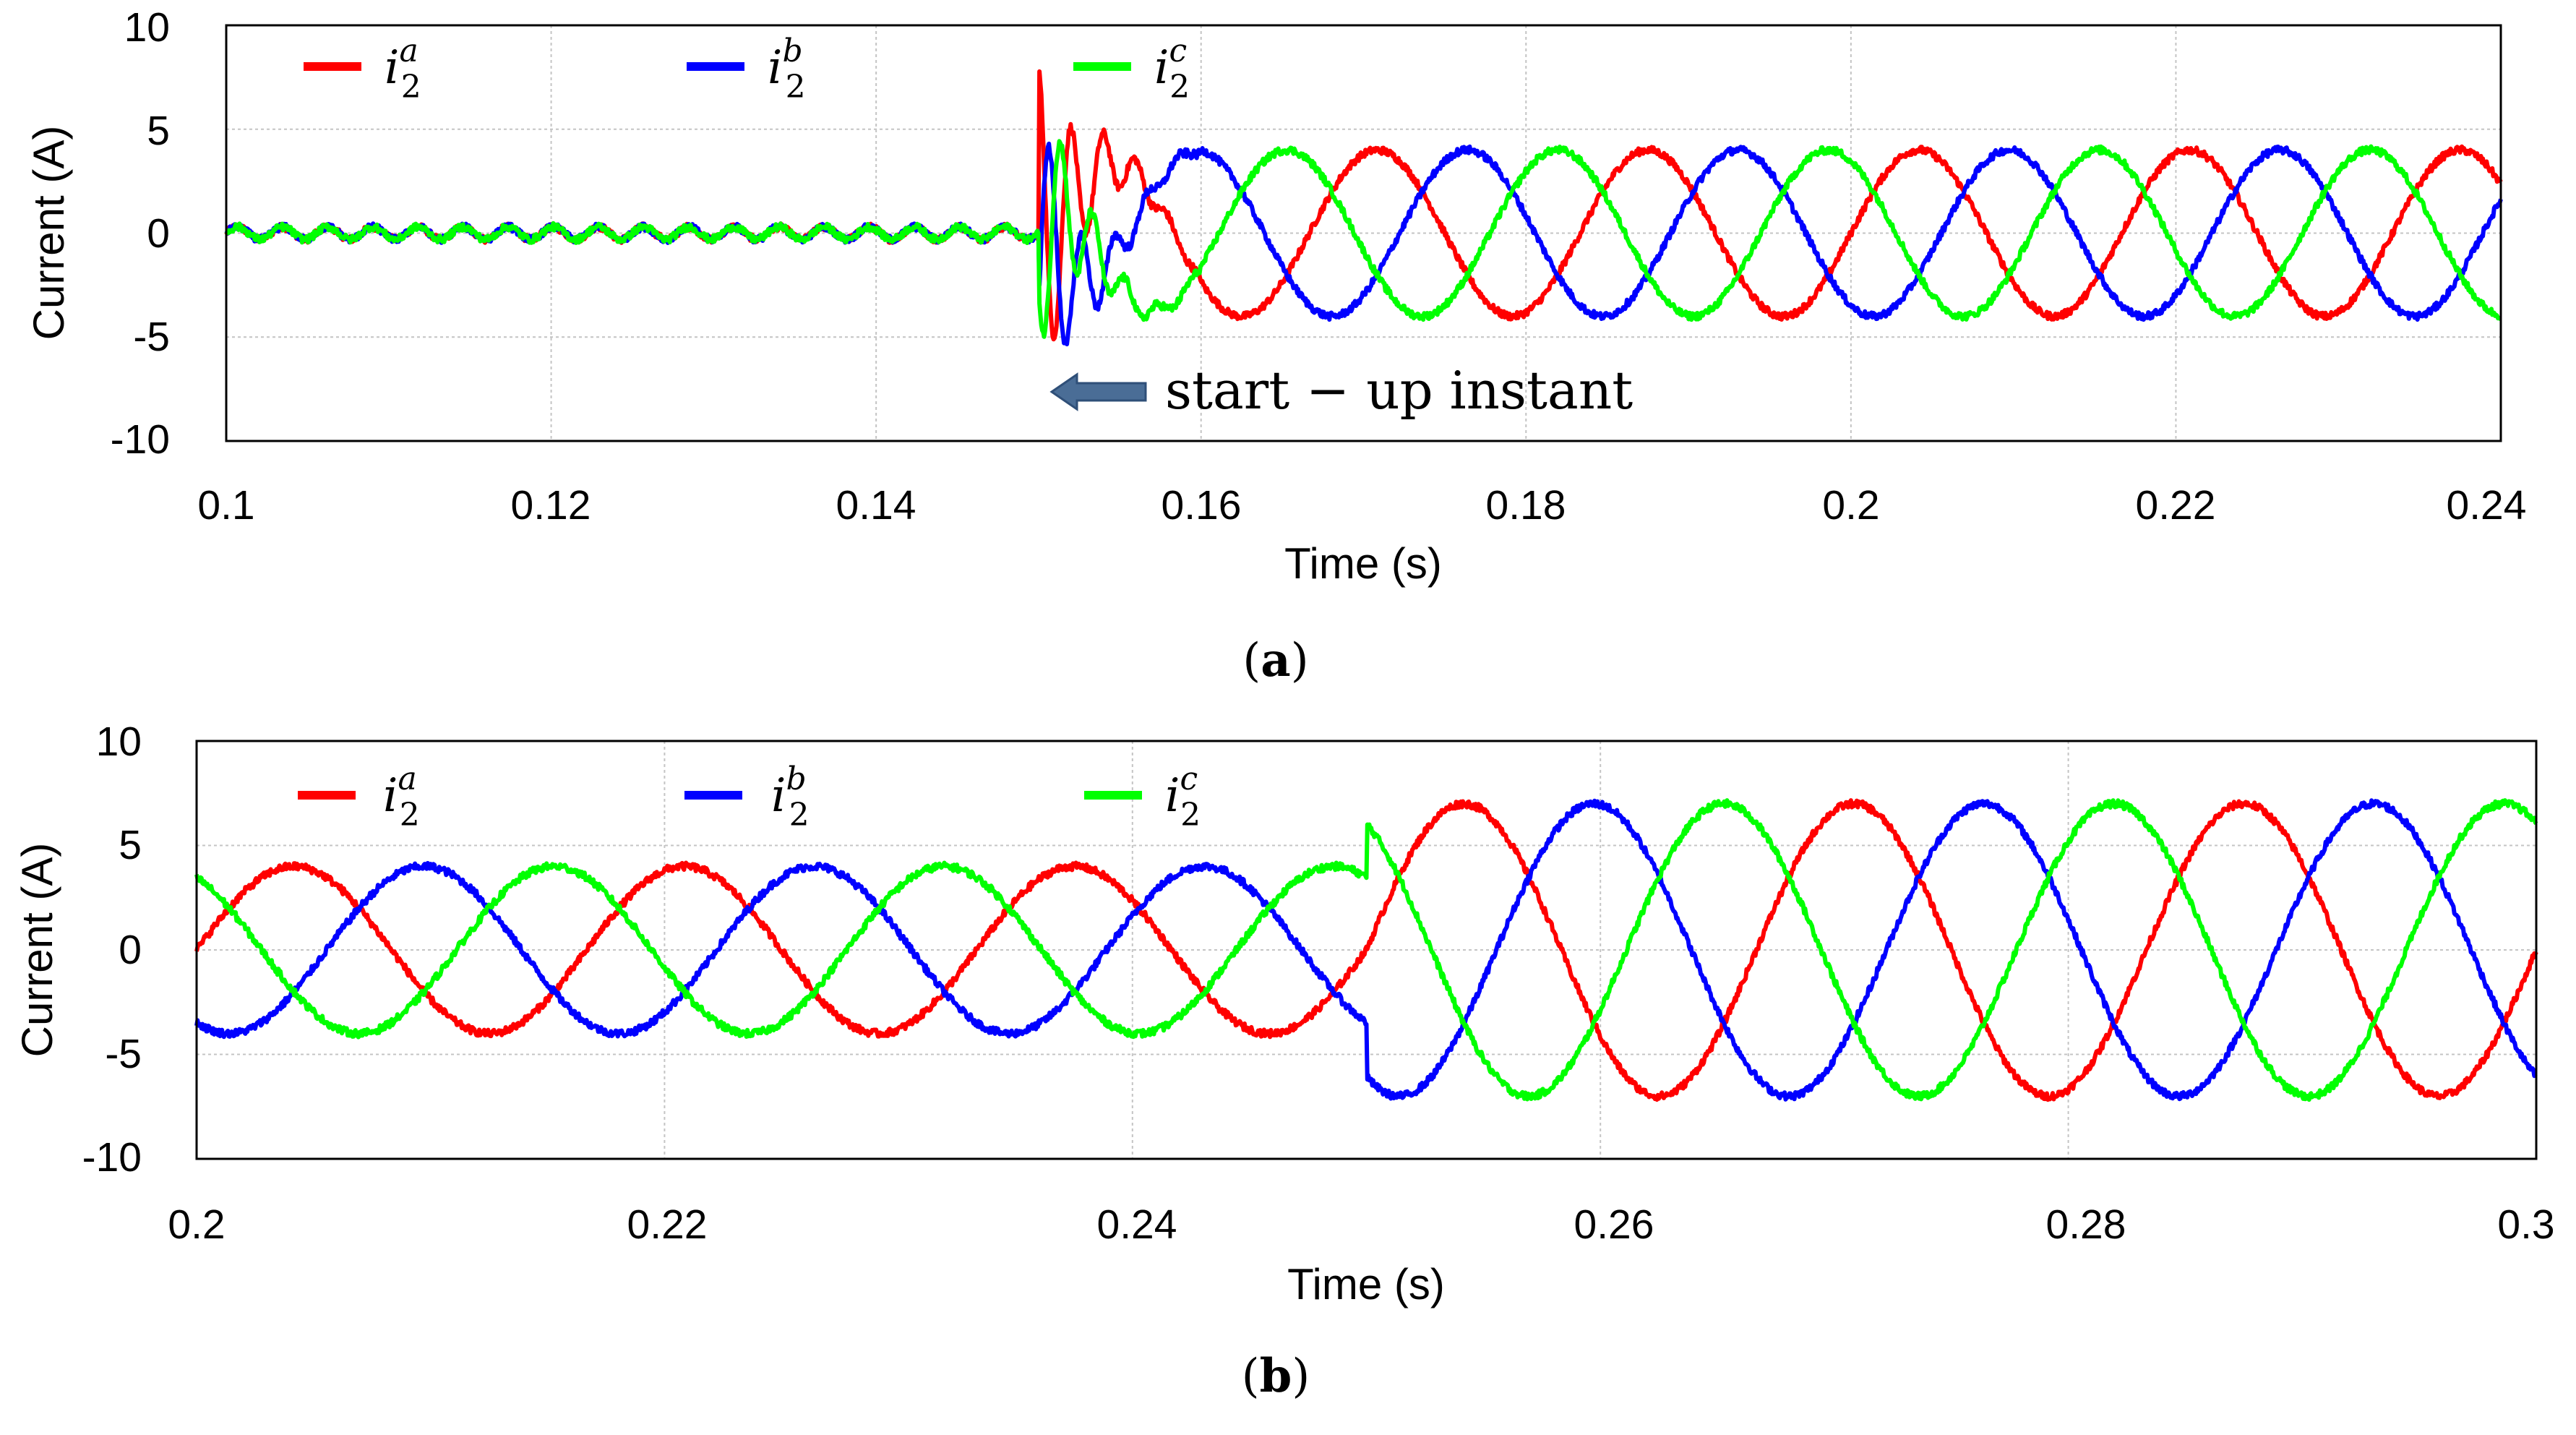 The height and width of the screenshot is (1435, 2576). I want to click on x-tick-label: 0.28, so click(2086, 1224).